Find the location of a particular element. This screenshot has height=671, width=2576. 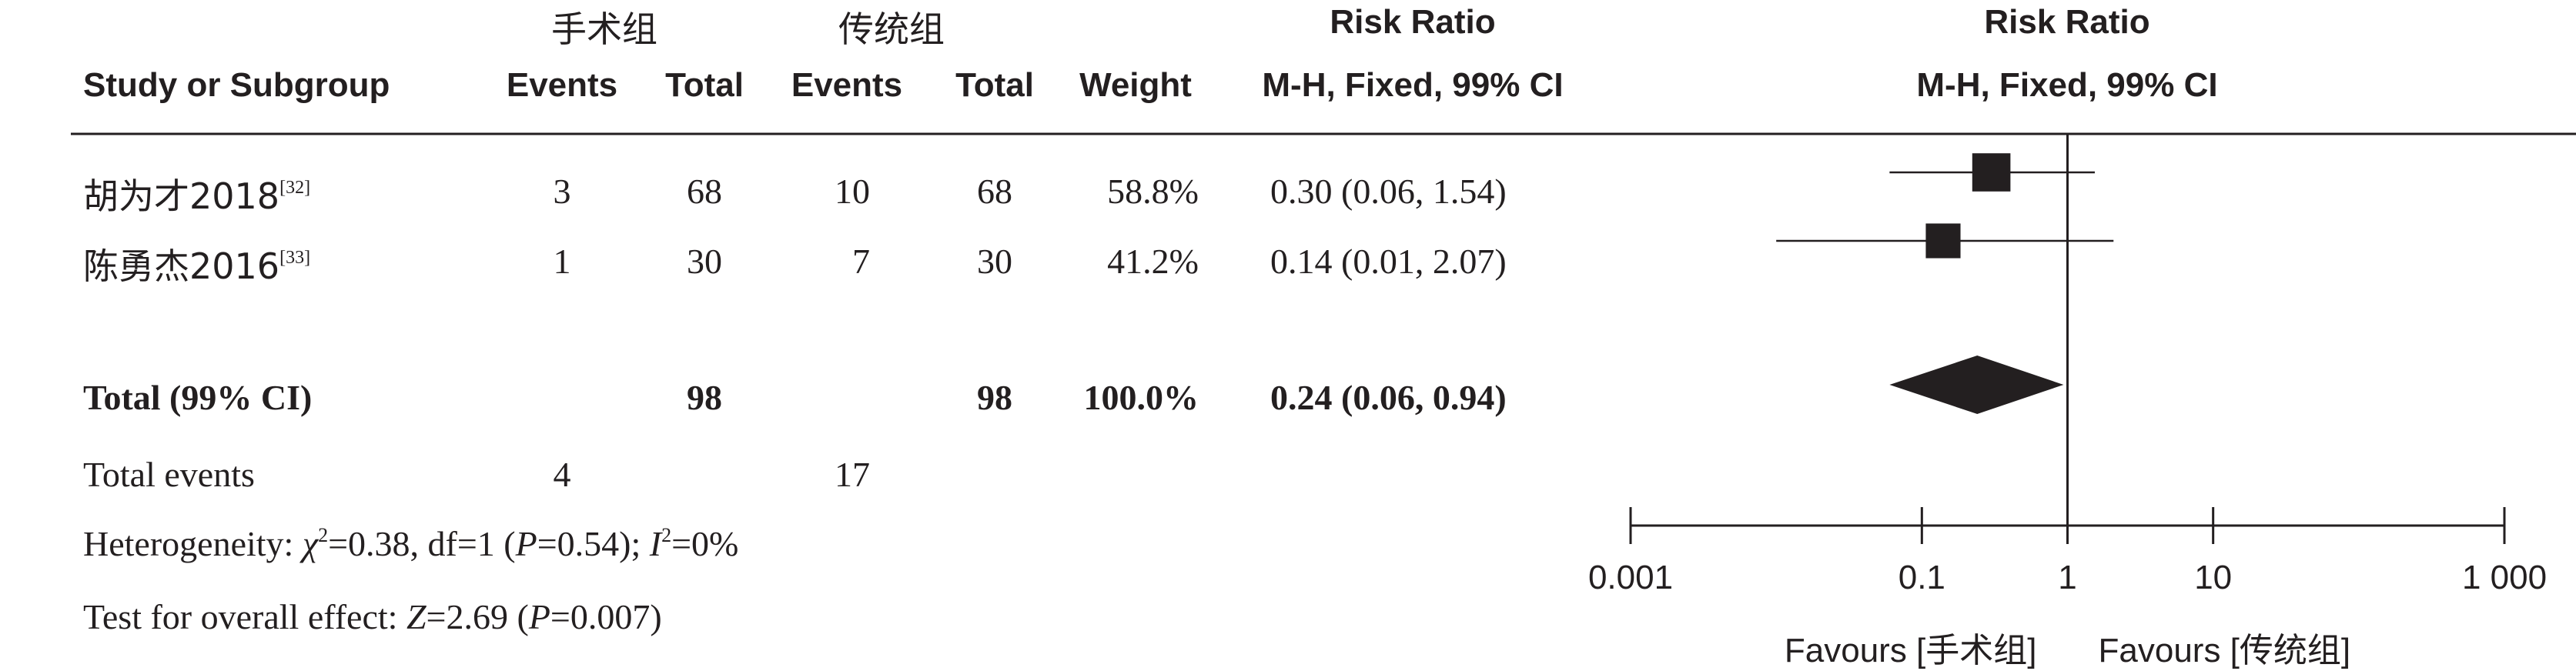

study-row-2-events2: 7 is located at coordinates (861, 261).